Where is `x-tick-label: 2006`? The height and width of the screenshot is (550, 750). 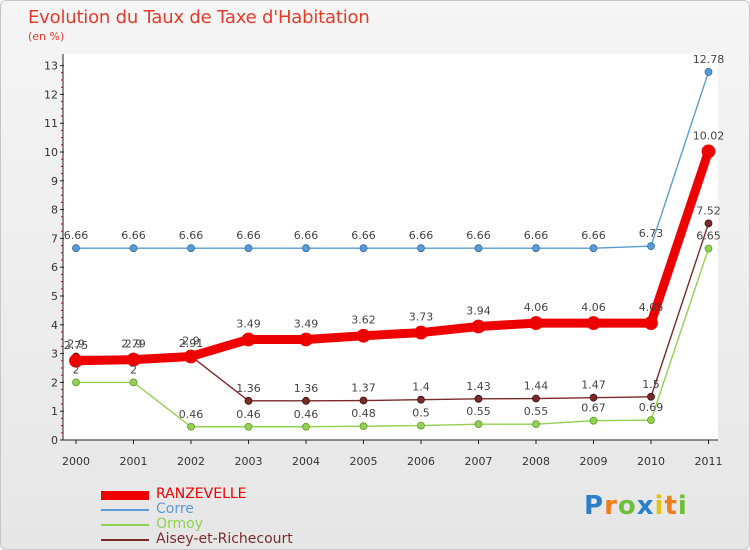
x-tick-label: 2006 is located at coordinates (421, 461).